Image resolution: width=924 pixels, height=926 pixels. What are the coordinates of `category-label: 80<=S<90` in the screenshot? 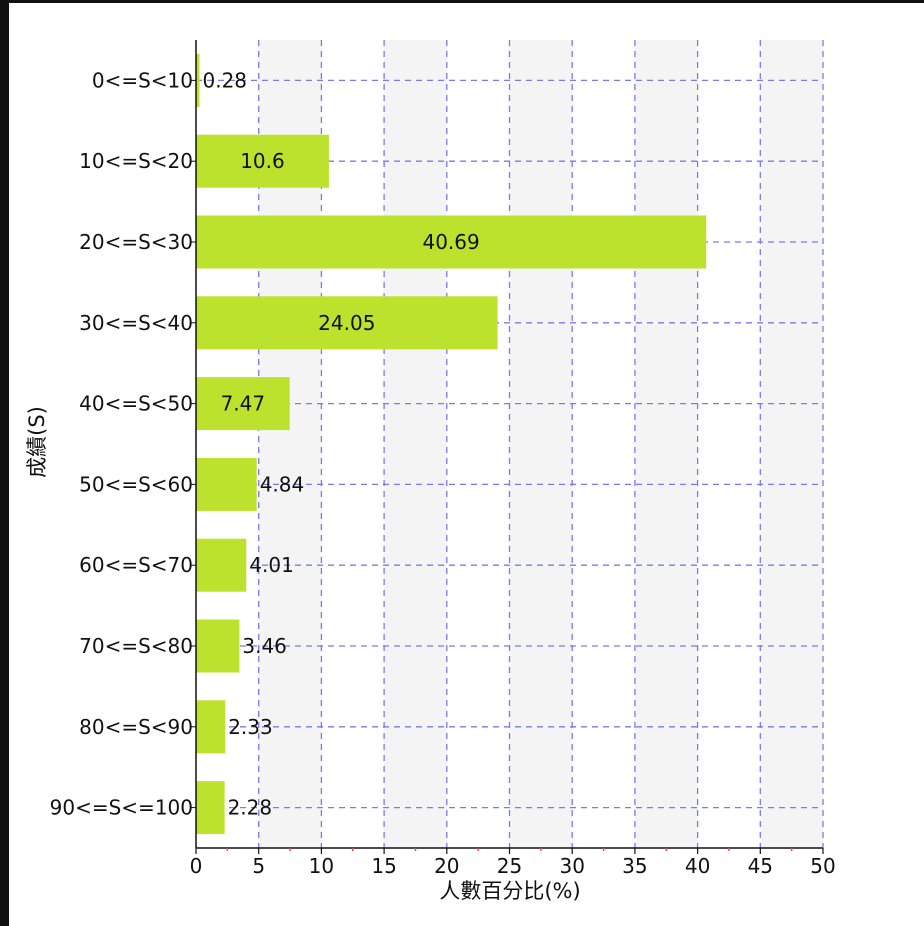 It's located at (136, 727).